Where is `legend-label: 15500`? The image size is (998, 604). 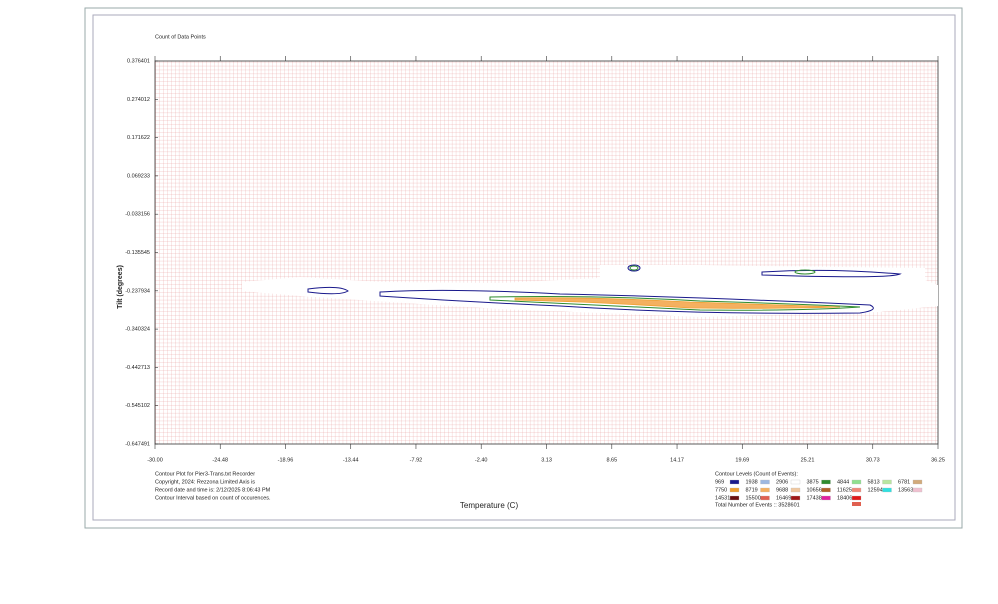 legend-label: 15500 is located at coordinates (753, 498).